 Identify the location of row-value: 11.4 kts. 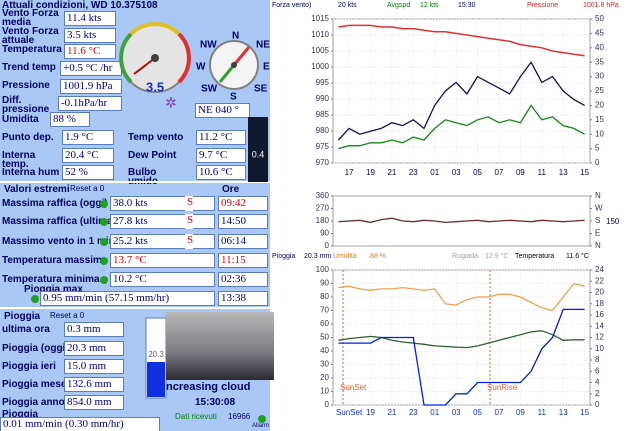
(90, 18).